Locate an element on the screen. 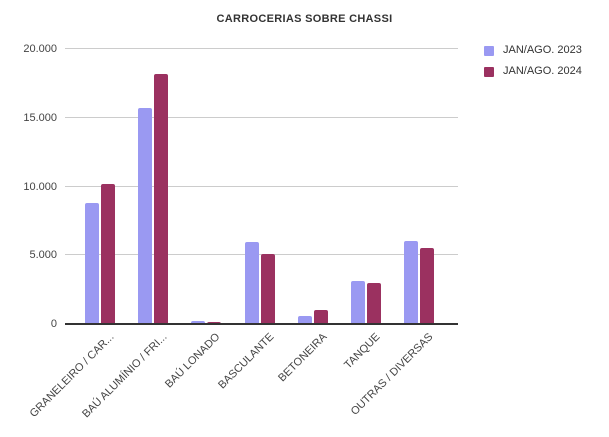 The height and width of the screenshot is (437, 609). bar-jan-ago-2023-graneleiro-car is located at coordinates (92, 263).